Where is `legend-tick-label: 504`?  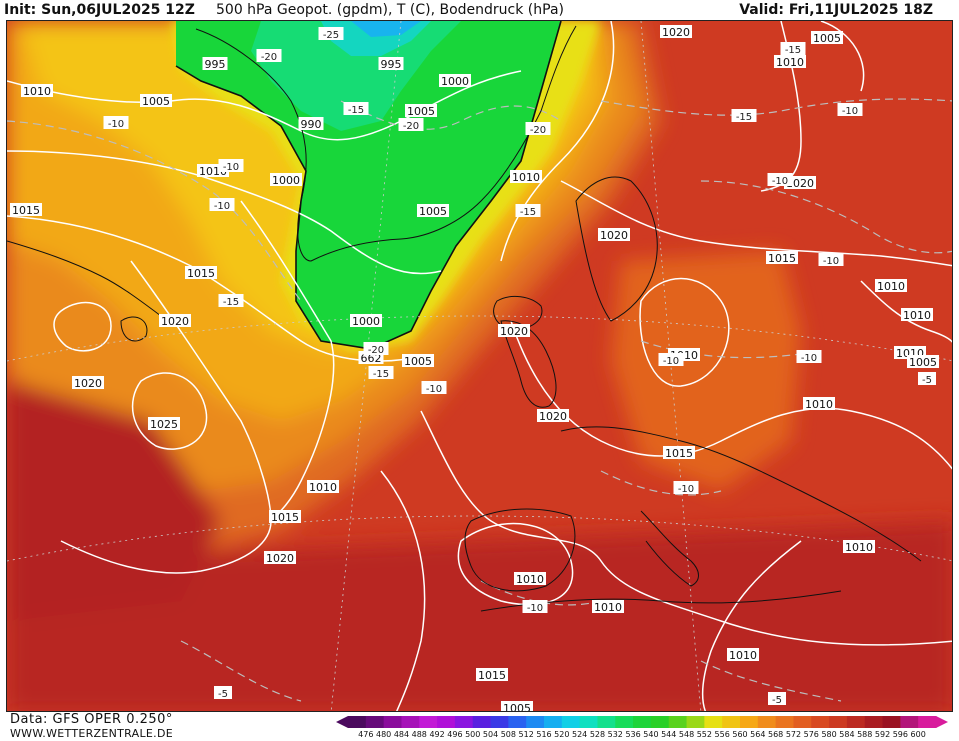 legend-tick-label: 504 is located at coordinates (490, 734).